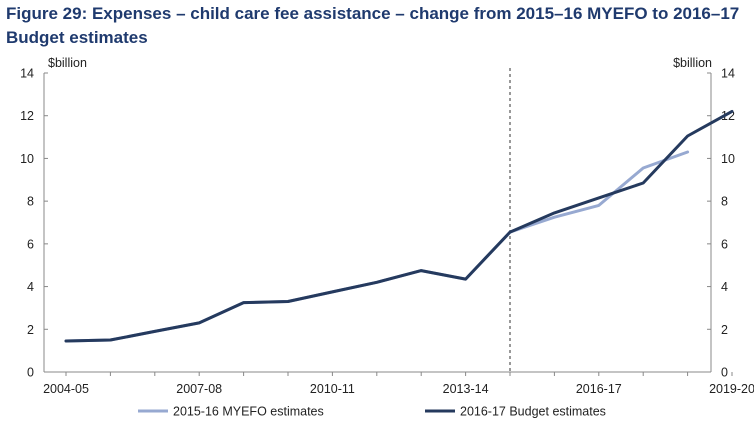 Image resolution: width=754 pixels, height=438 pixels. What do you see at coordinates (30, 330) in the screenshot?
I see `y-tick-label-left: 2` at bounding box center [30, 330].